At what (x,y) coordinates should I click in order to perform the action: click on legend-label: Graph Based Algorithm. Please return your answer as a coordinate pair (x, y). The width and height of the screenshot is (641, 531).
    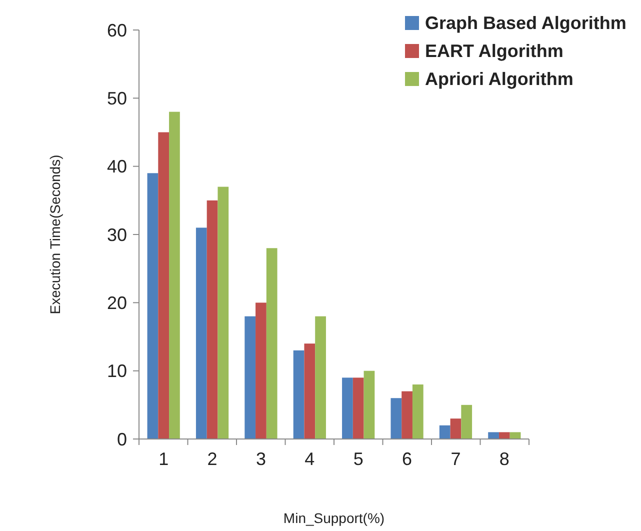
    Looking at the image, I should click on (525, 23).